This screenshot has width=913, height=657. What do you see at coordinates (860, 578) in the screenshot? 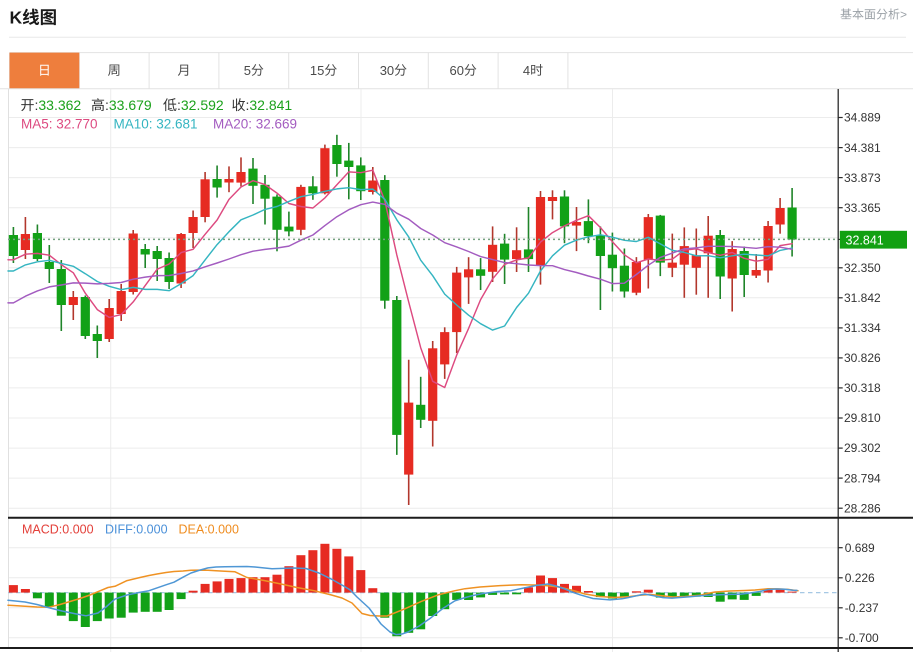
I see `svg-text: 0.226` at bounding box center [860, 578].